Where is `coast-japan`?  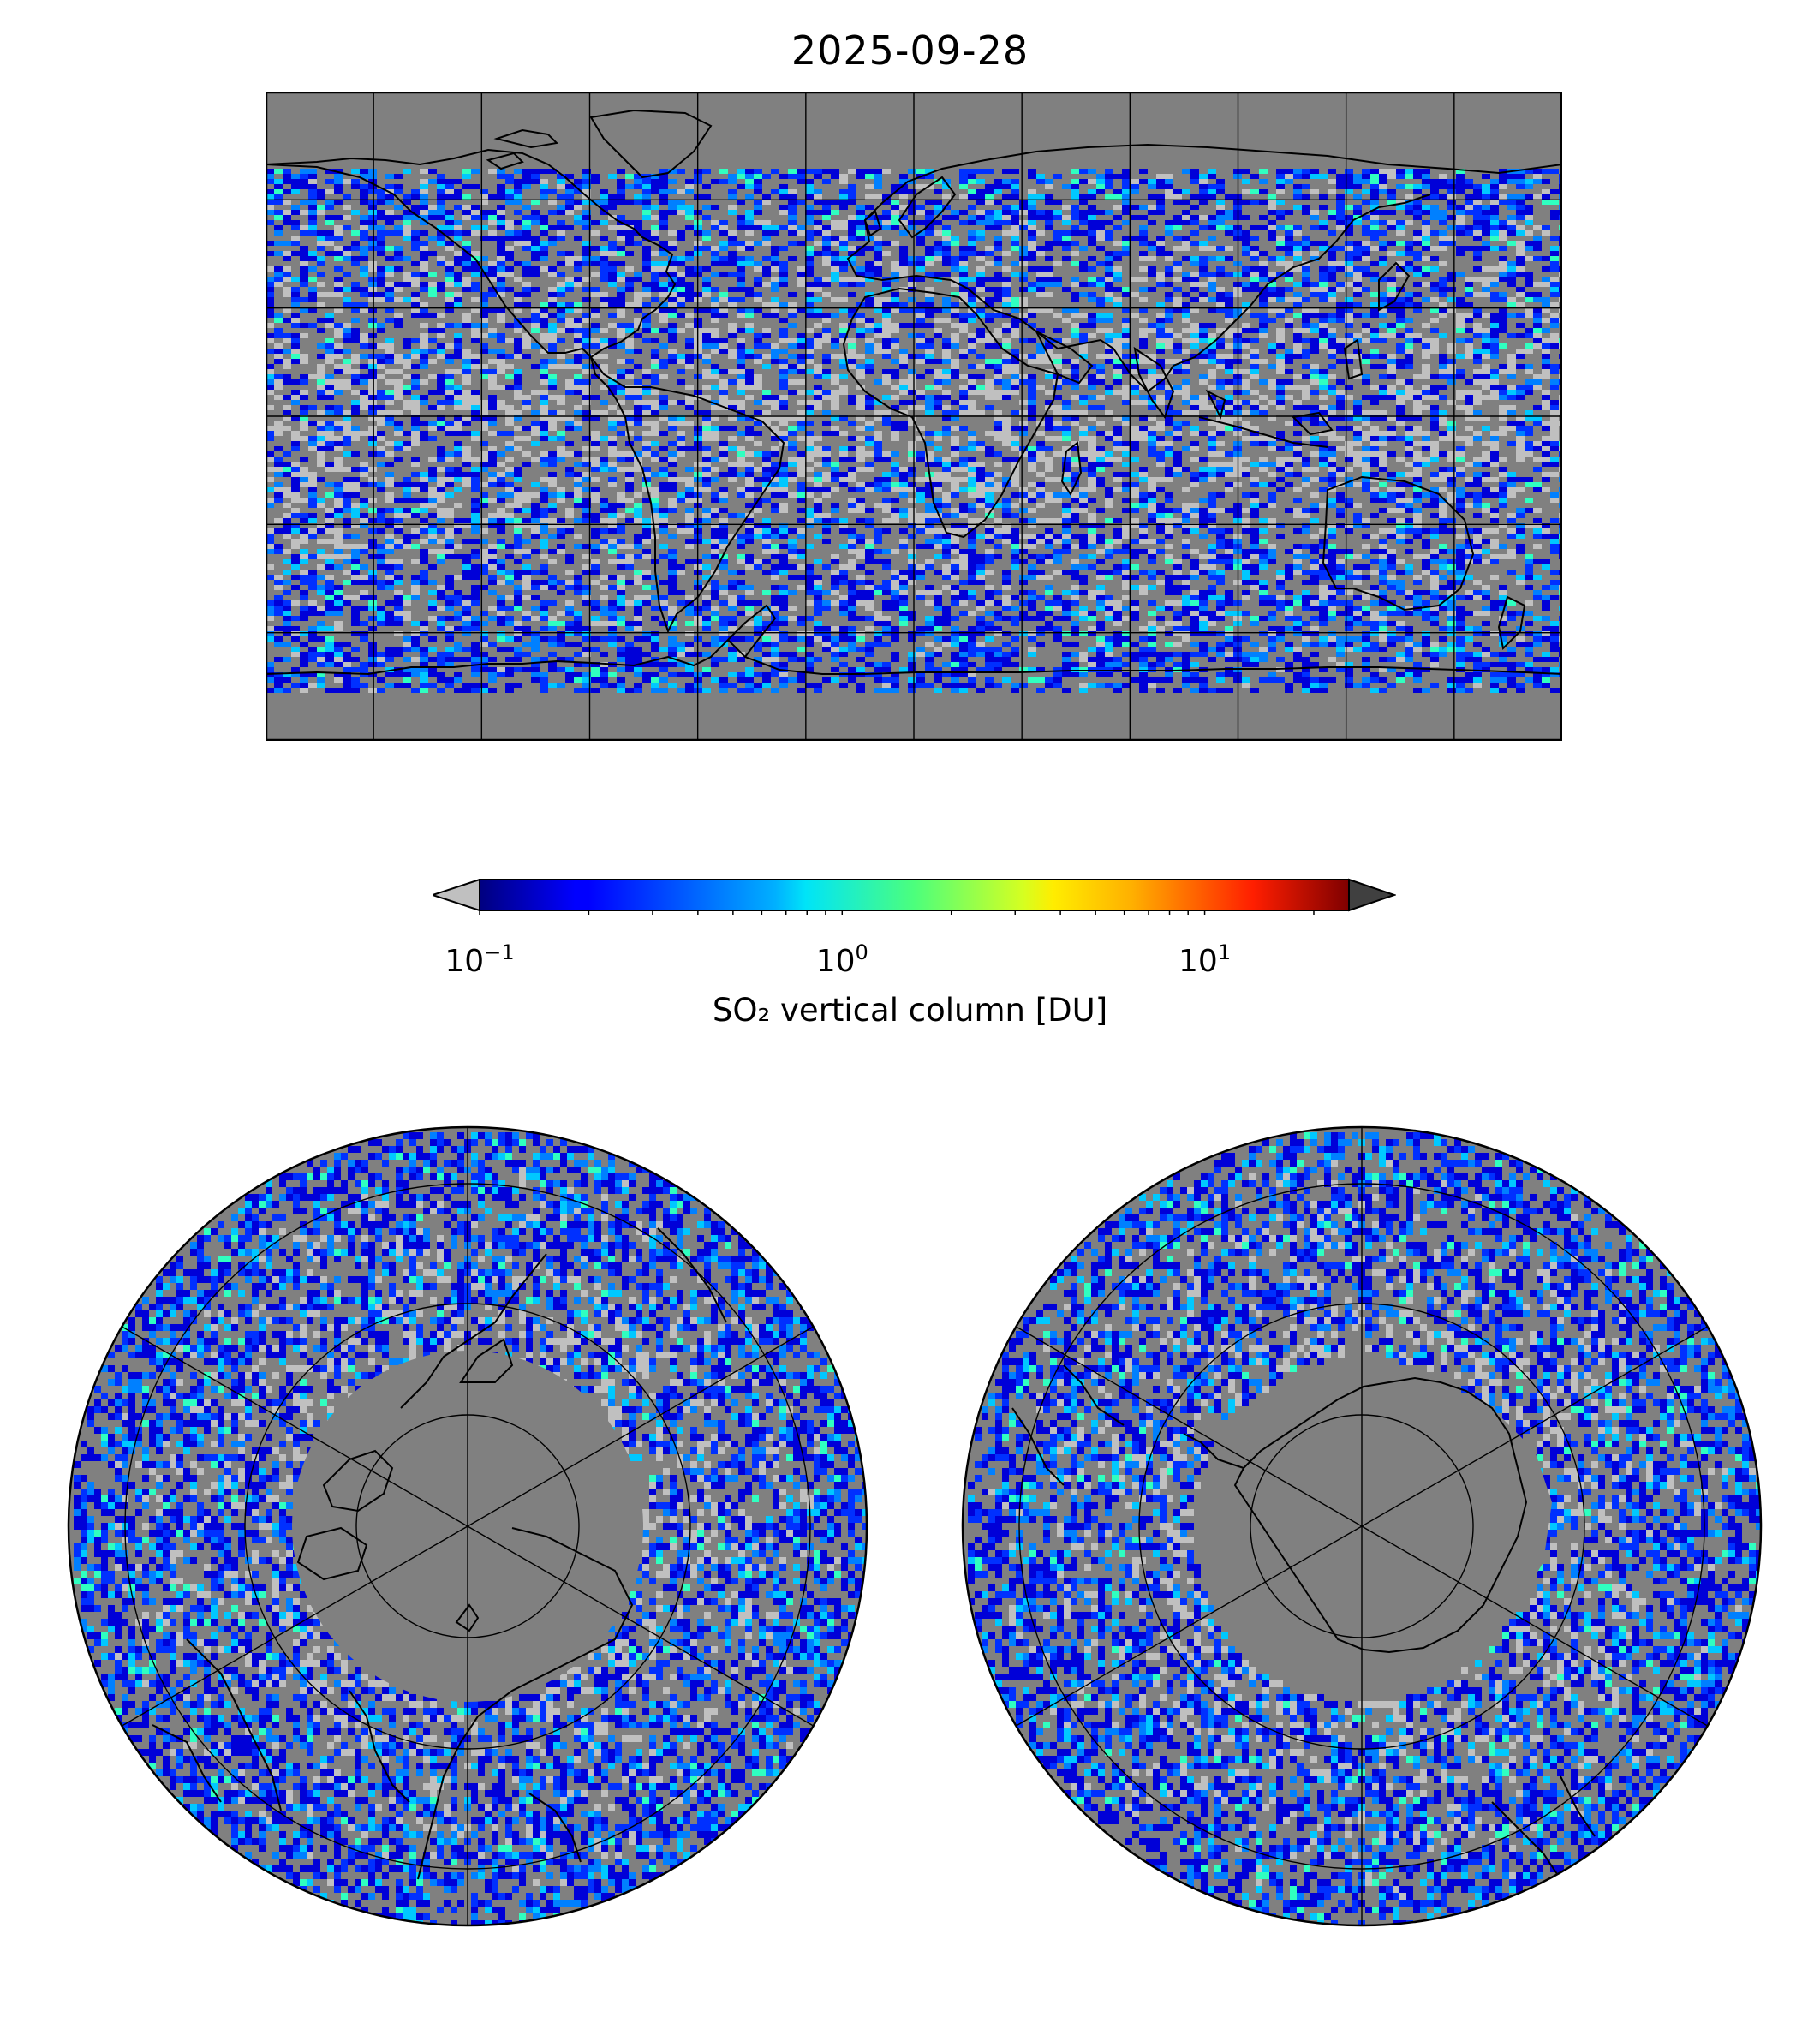
coast-japan is located at coordinates (1394, 286).